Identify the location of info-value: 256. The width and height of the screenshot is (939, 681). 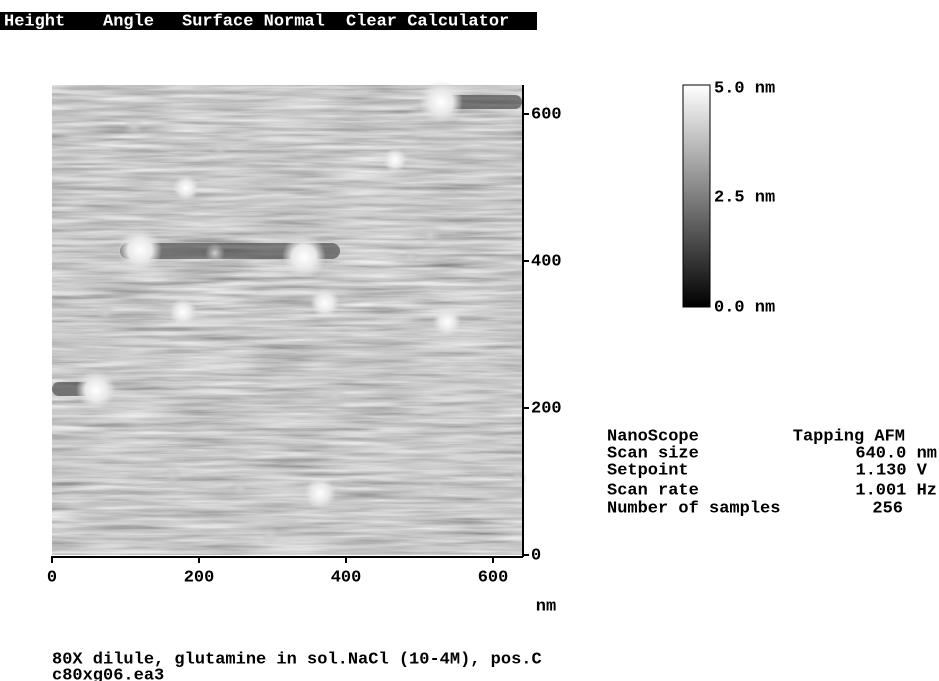
(887, 508).